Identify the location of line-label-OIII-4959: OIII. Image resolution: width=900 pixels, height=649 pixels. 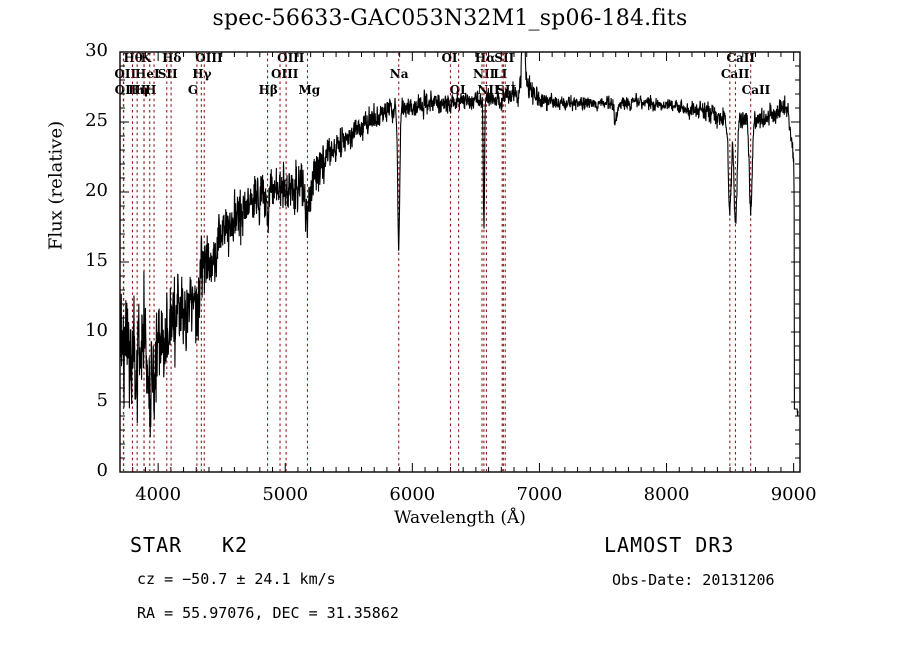
(285, 74).